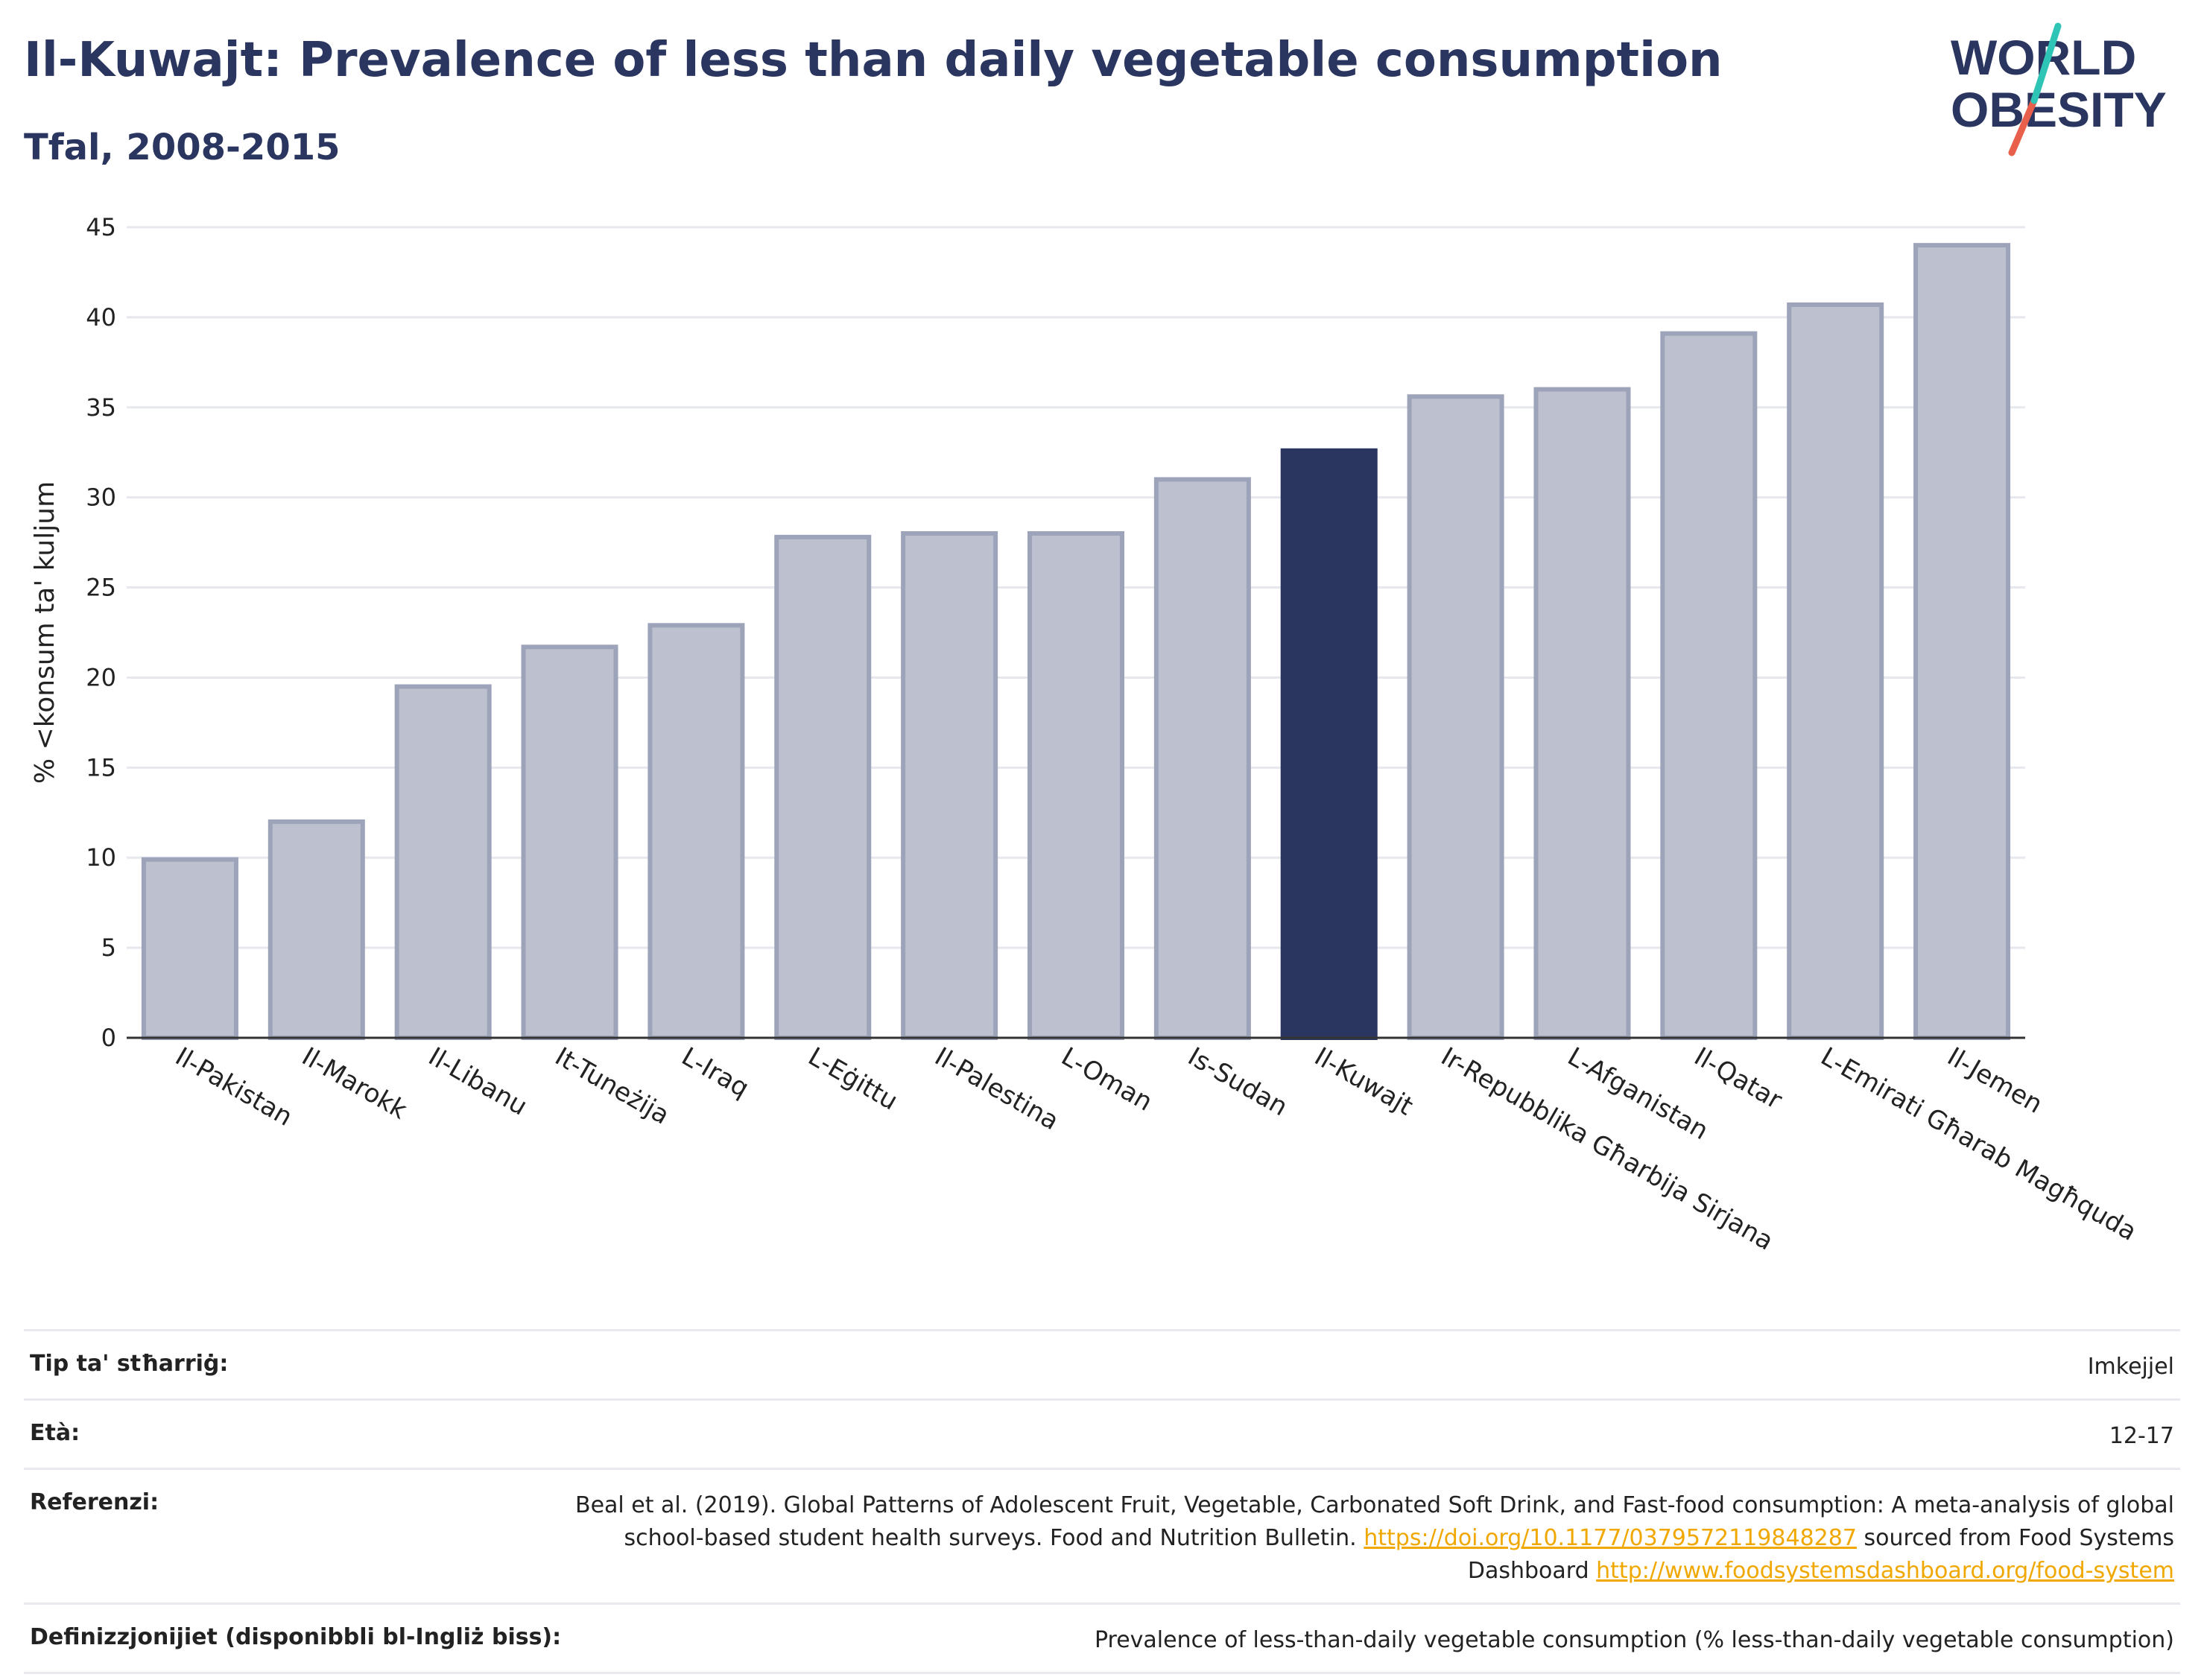 The image size is (2204, 1680). What do you see at coordinates (101, 317) in the screenshot?
I see `y-tick-label: 40` at bounding box center [101, 317].